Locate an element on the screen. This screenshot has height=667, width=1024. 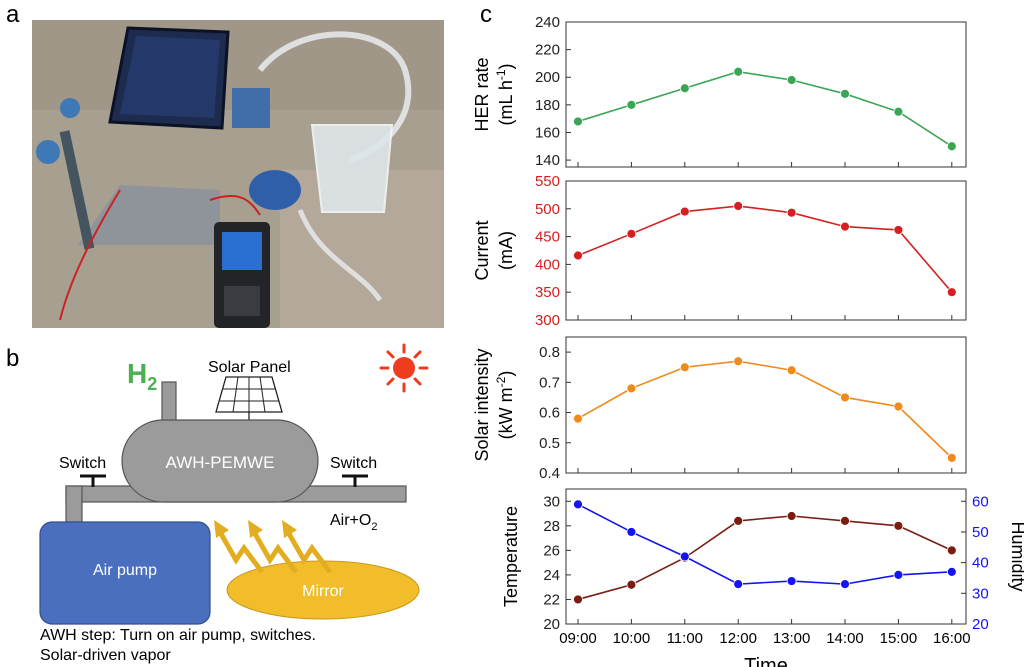
air-pump-label: Air pump is located at coordinates (125, 570).